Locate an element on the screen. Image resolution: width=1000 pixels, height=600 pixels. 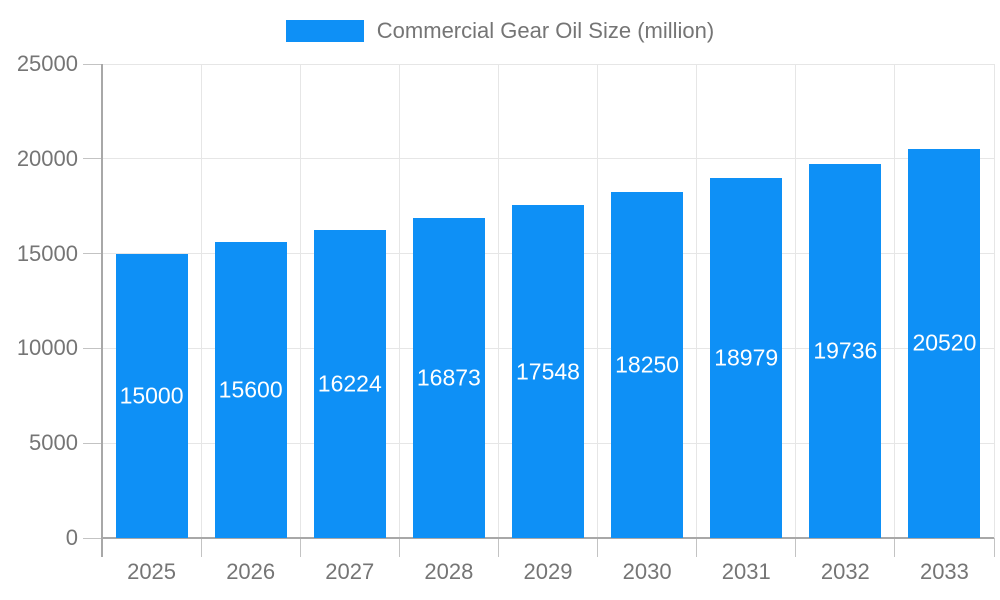
legend-item: Commercial Gear Oil Size (million) is located at coordinates (500, 31).